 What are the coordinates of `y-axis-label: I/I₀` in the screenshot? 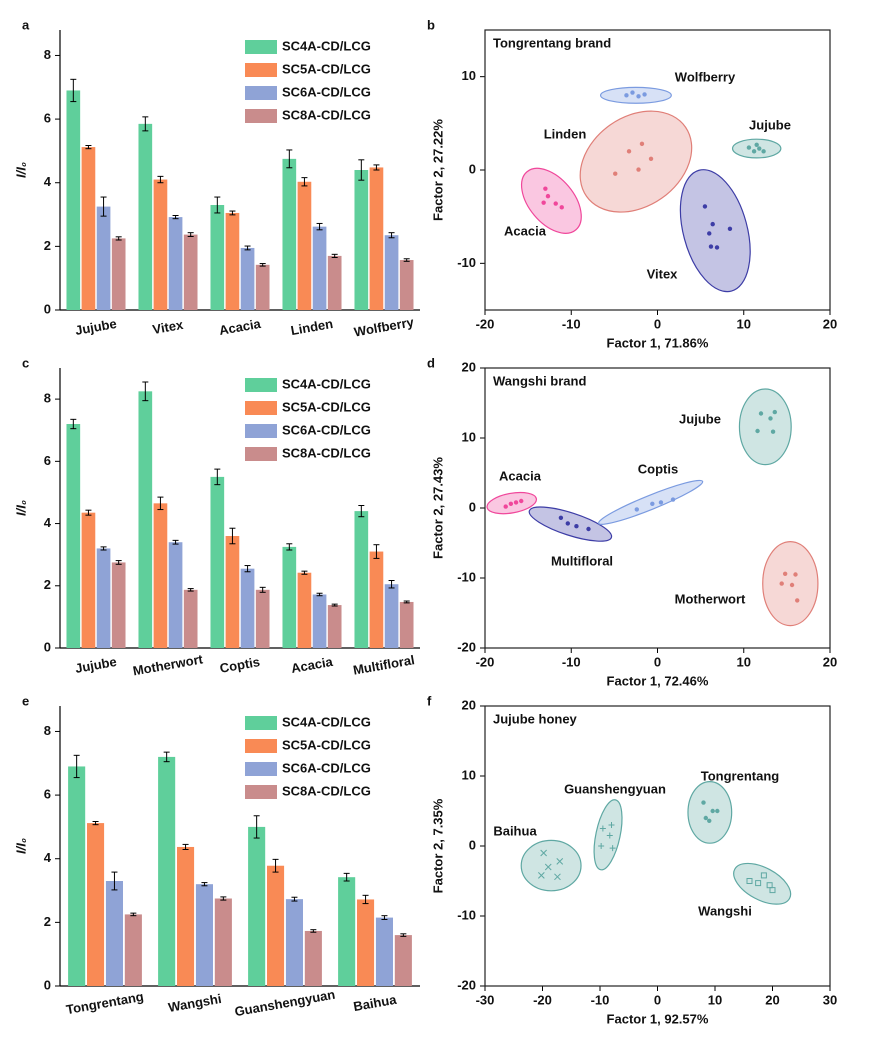 It's located at (20, 170).